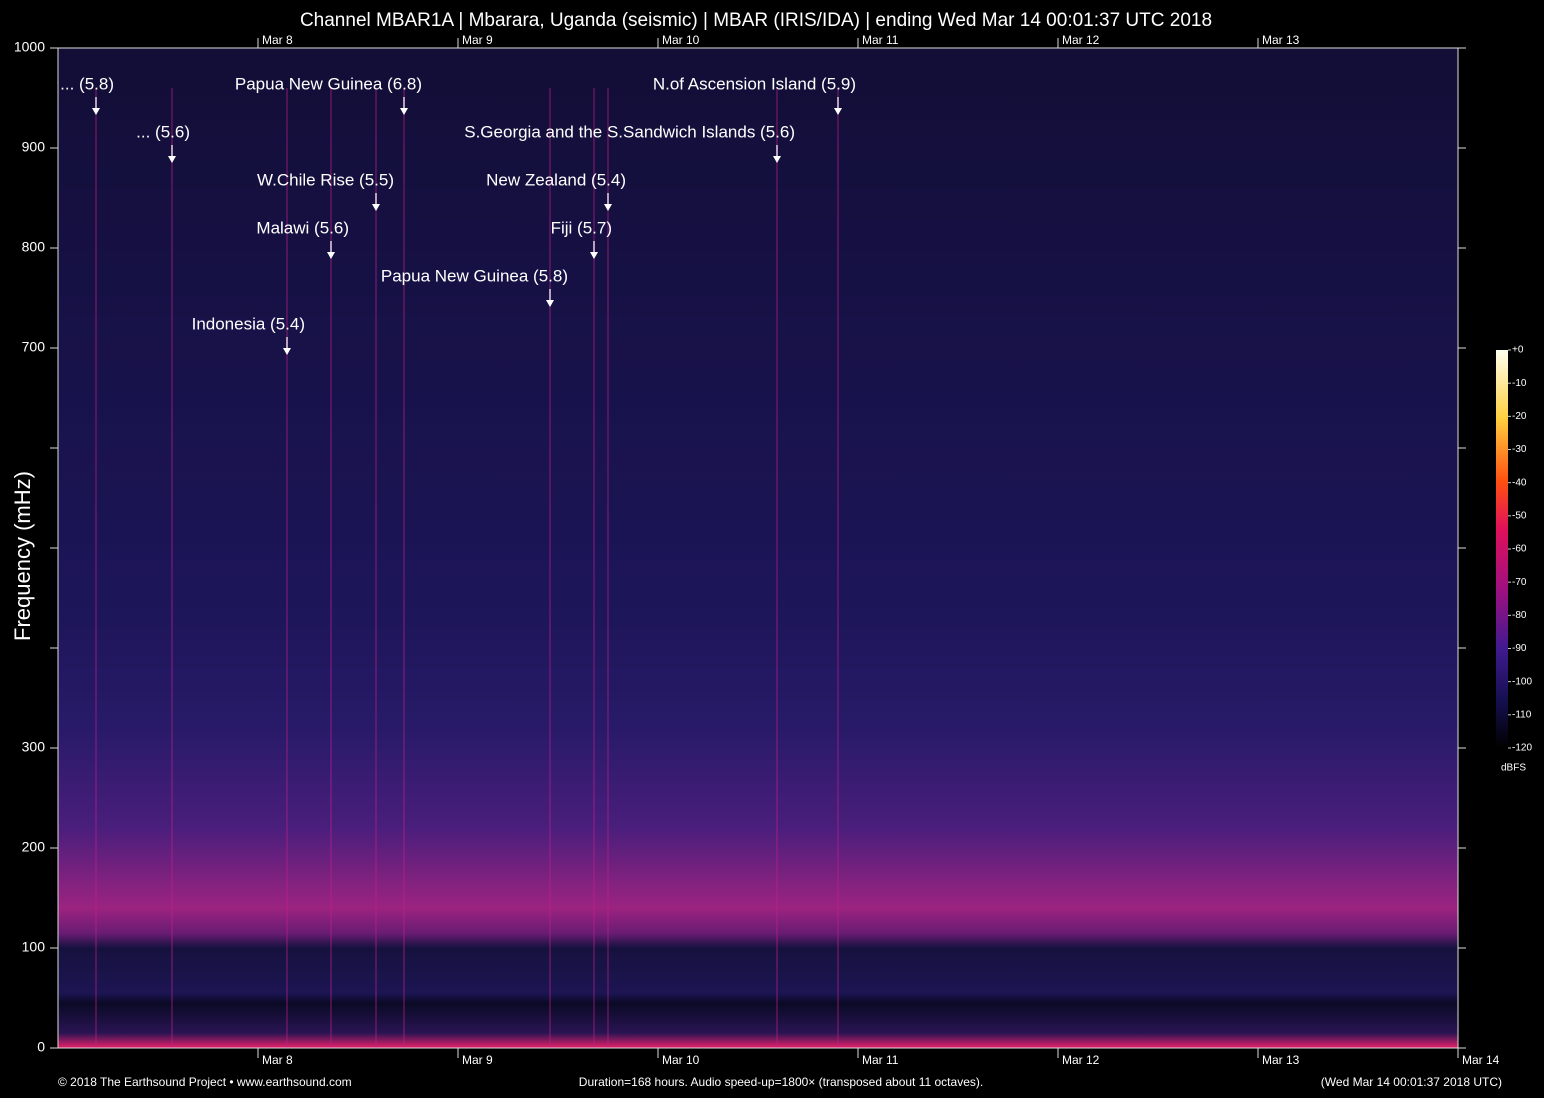 The image size is (1544, 1098). What do you see at coordinates (1519, 449) in the screenshot?
I see `colorbar-tick-label: -30` at bounding box center [1519, 449].